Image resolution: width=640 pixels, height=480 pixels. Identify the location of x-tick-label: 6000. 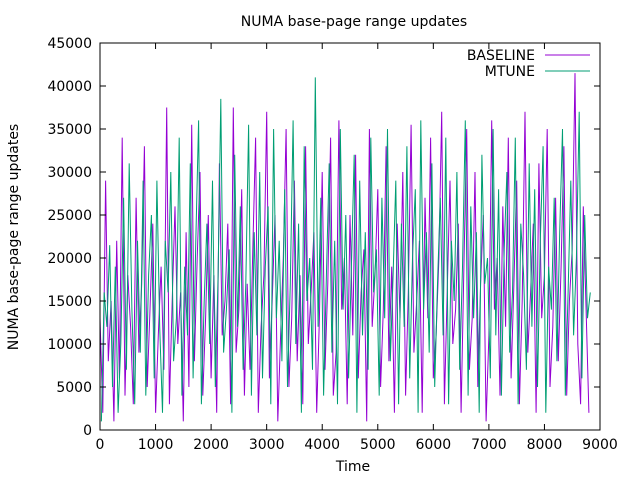
(434, 445).